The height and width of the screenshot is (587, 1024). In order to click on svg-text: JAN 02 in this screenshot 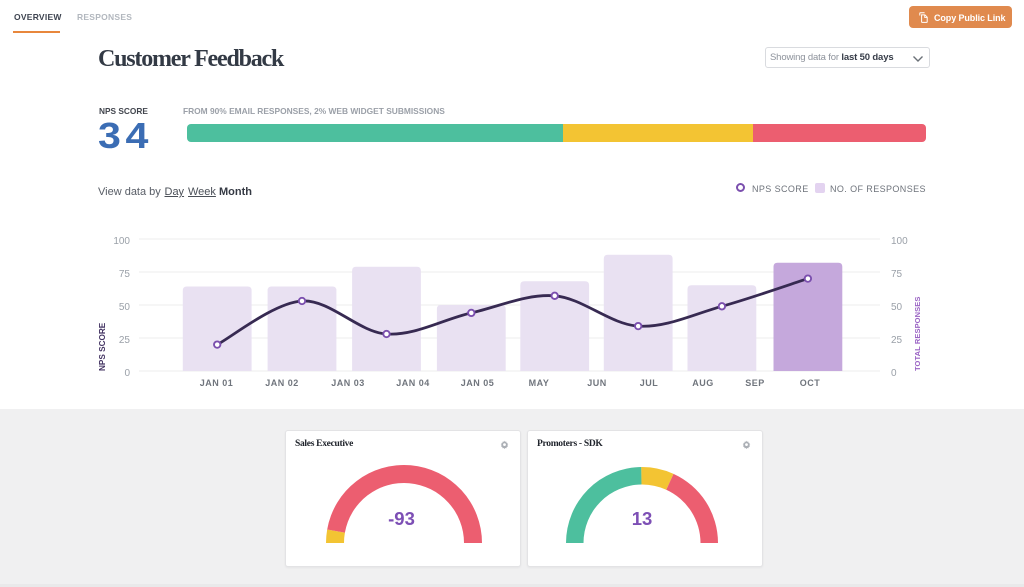, I will do `click(282, 383)`.